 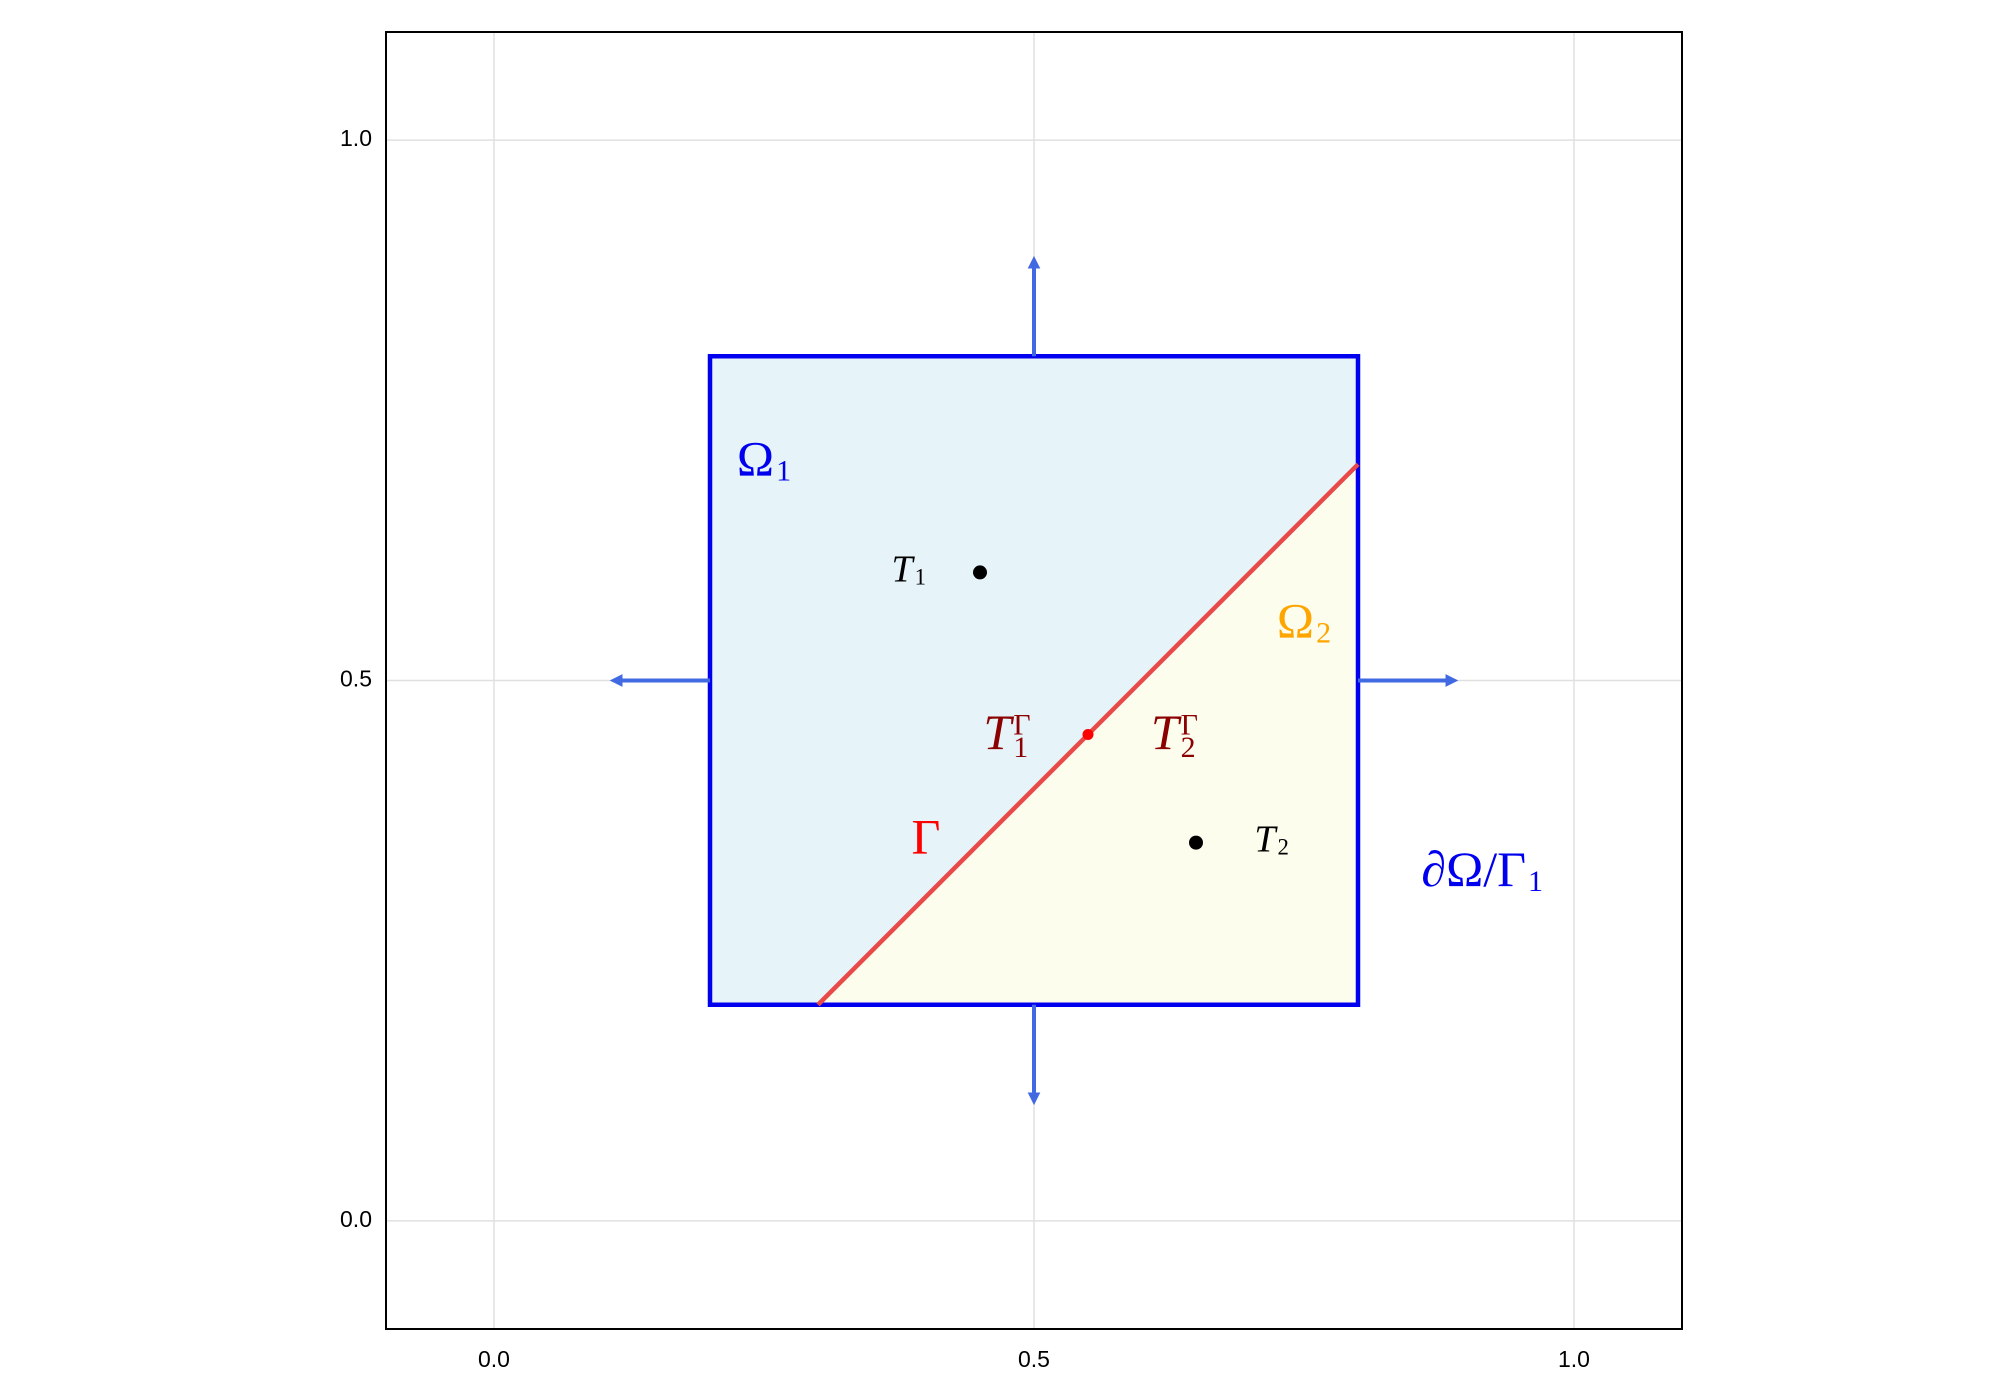 I want to click on math-label: Γ, so click(x=926, y=837).